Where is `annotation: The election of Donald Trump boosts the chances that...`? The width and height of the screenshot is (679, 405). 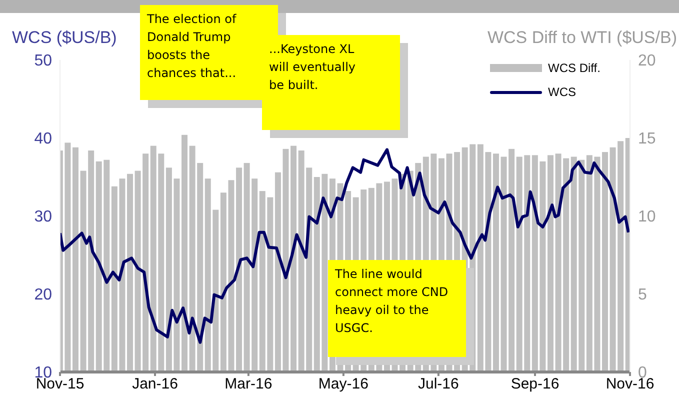
annotation: The election of Donald Trump boosts the chances that... is located at coordinates (192, 46).